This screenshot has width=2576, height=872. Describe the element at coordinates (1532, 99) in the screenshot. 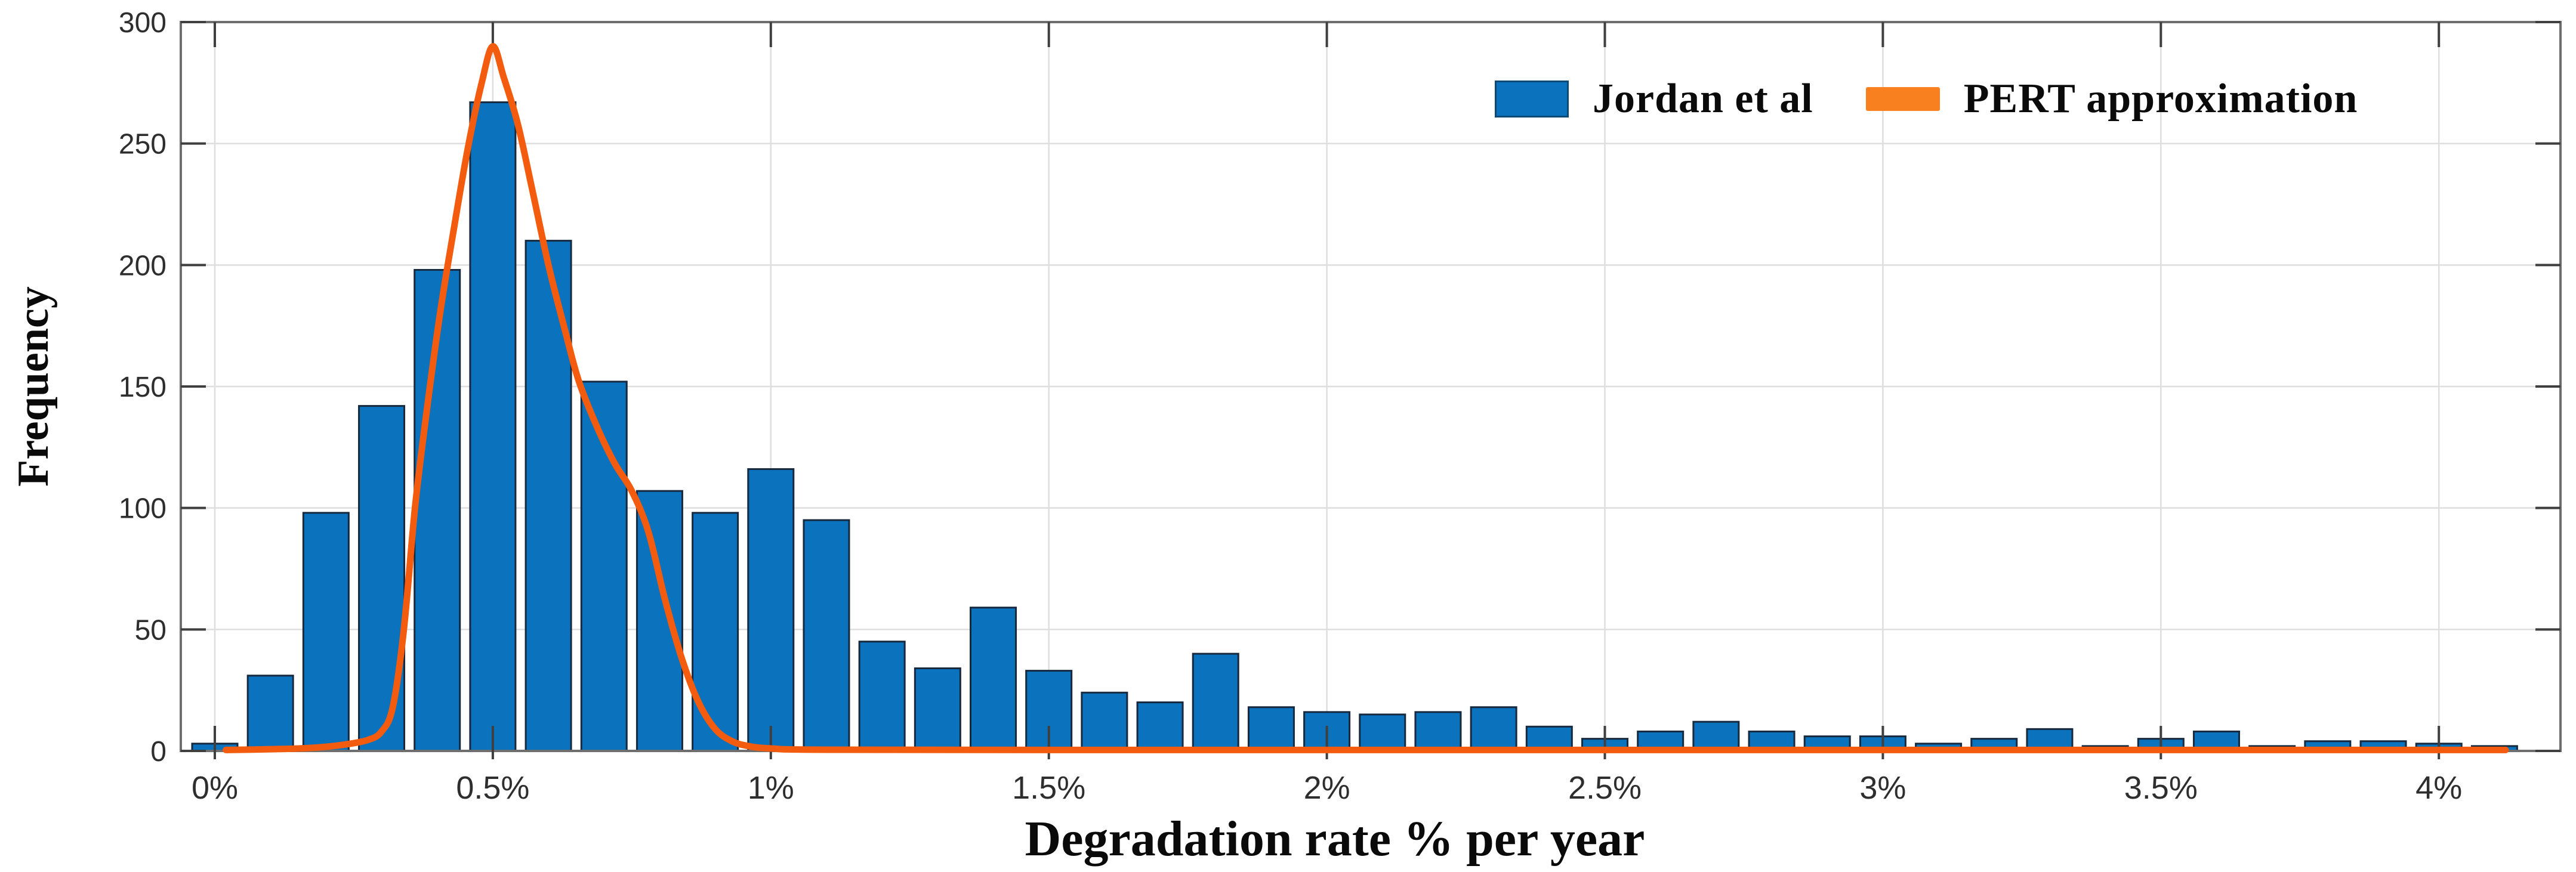

I see `legend-bar-swatch-icon` at that location.